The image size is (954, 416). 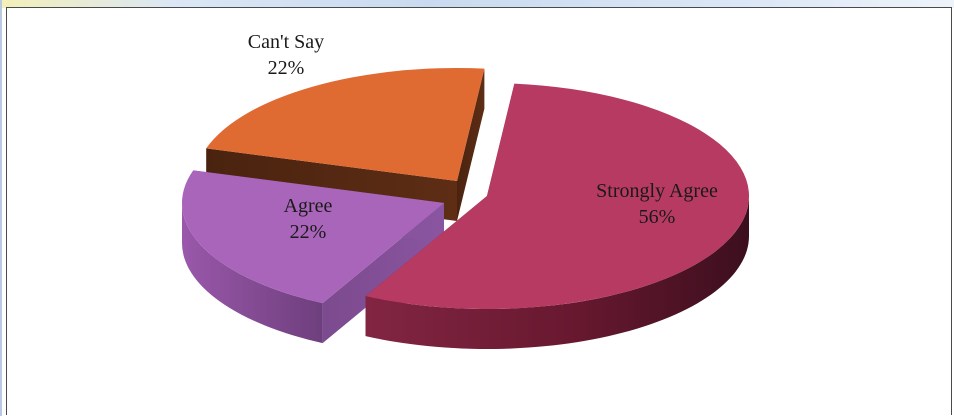 What do you see at coordinates (657, 217) in the screenshot?
I see `data-label-value-strongly-agree: 56%` at bounding box center [657, 217].